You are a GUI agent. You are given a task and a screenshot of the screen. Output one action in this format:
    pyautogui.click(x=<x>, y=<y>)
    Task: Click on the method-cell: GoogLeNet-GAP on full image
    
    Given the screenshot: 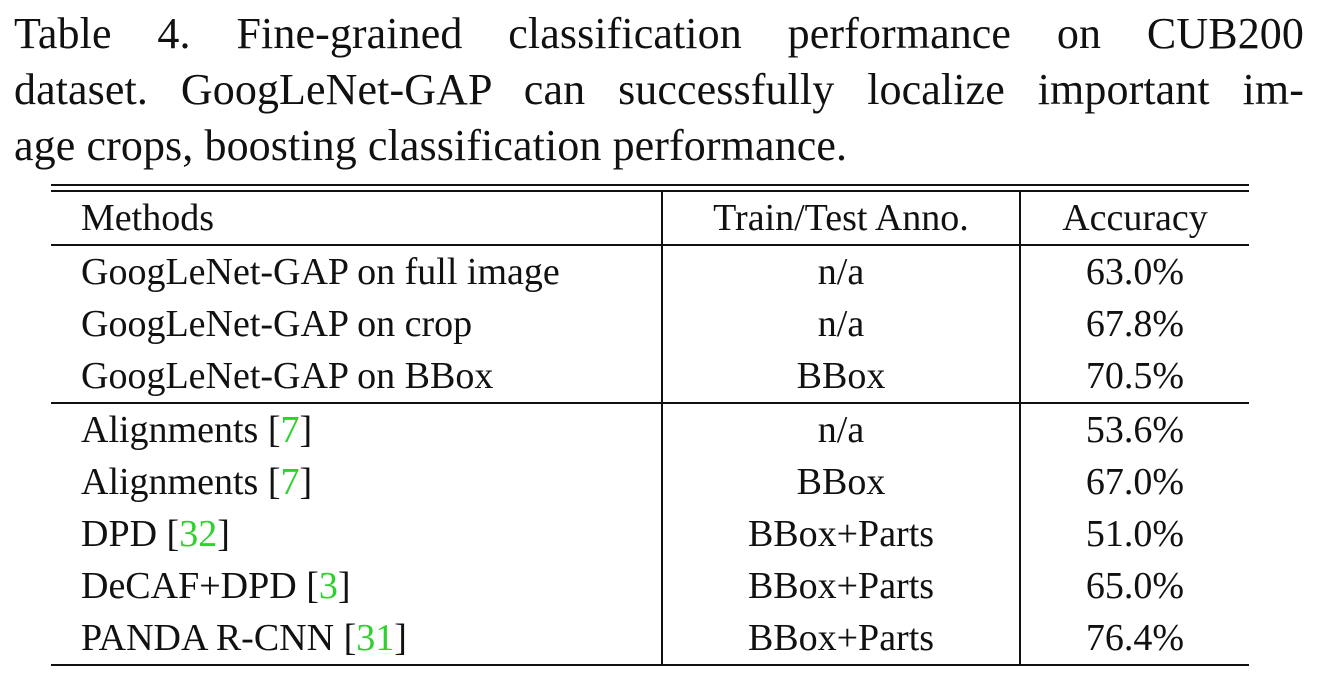 What is the action you would take?
    pyautogui.click(x=357, y=271)
    